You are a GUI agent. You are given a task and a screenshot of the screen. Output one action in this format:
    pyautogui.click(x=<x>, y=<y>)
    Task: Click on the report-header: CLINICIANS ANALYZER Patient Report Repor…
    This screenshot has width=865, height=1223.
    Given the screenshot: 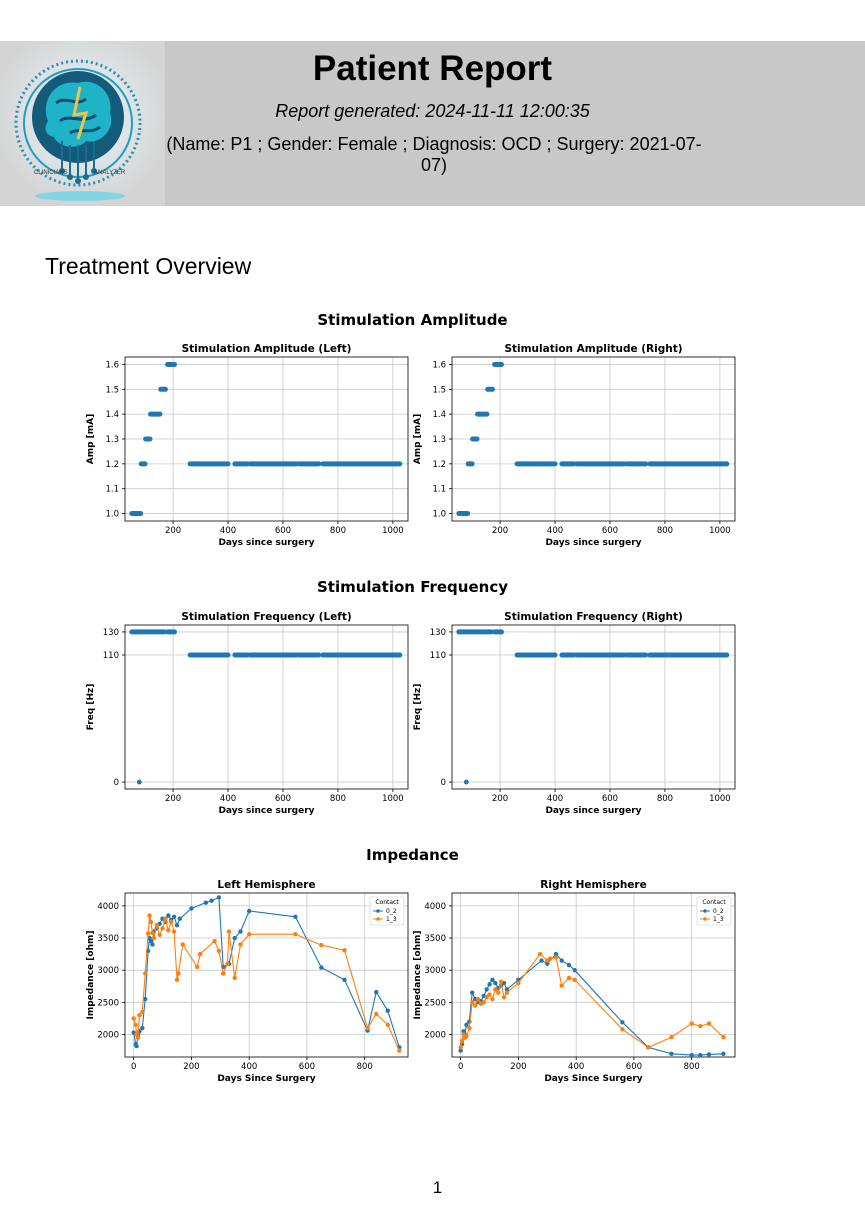 What is the action you would take?
    pyautogui.click(x=432, y=123)
    